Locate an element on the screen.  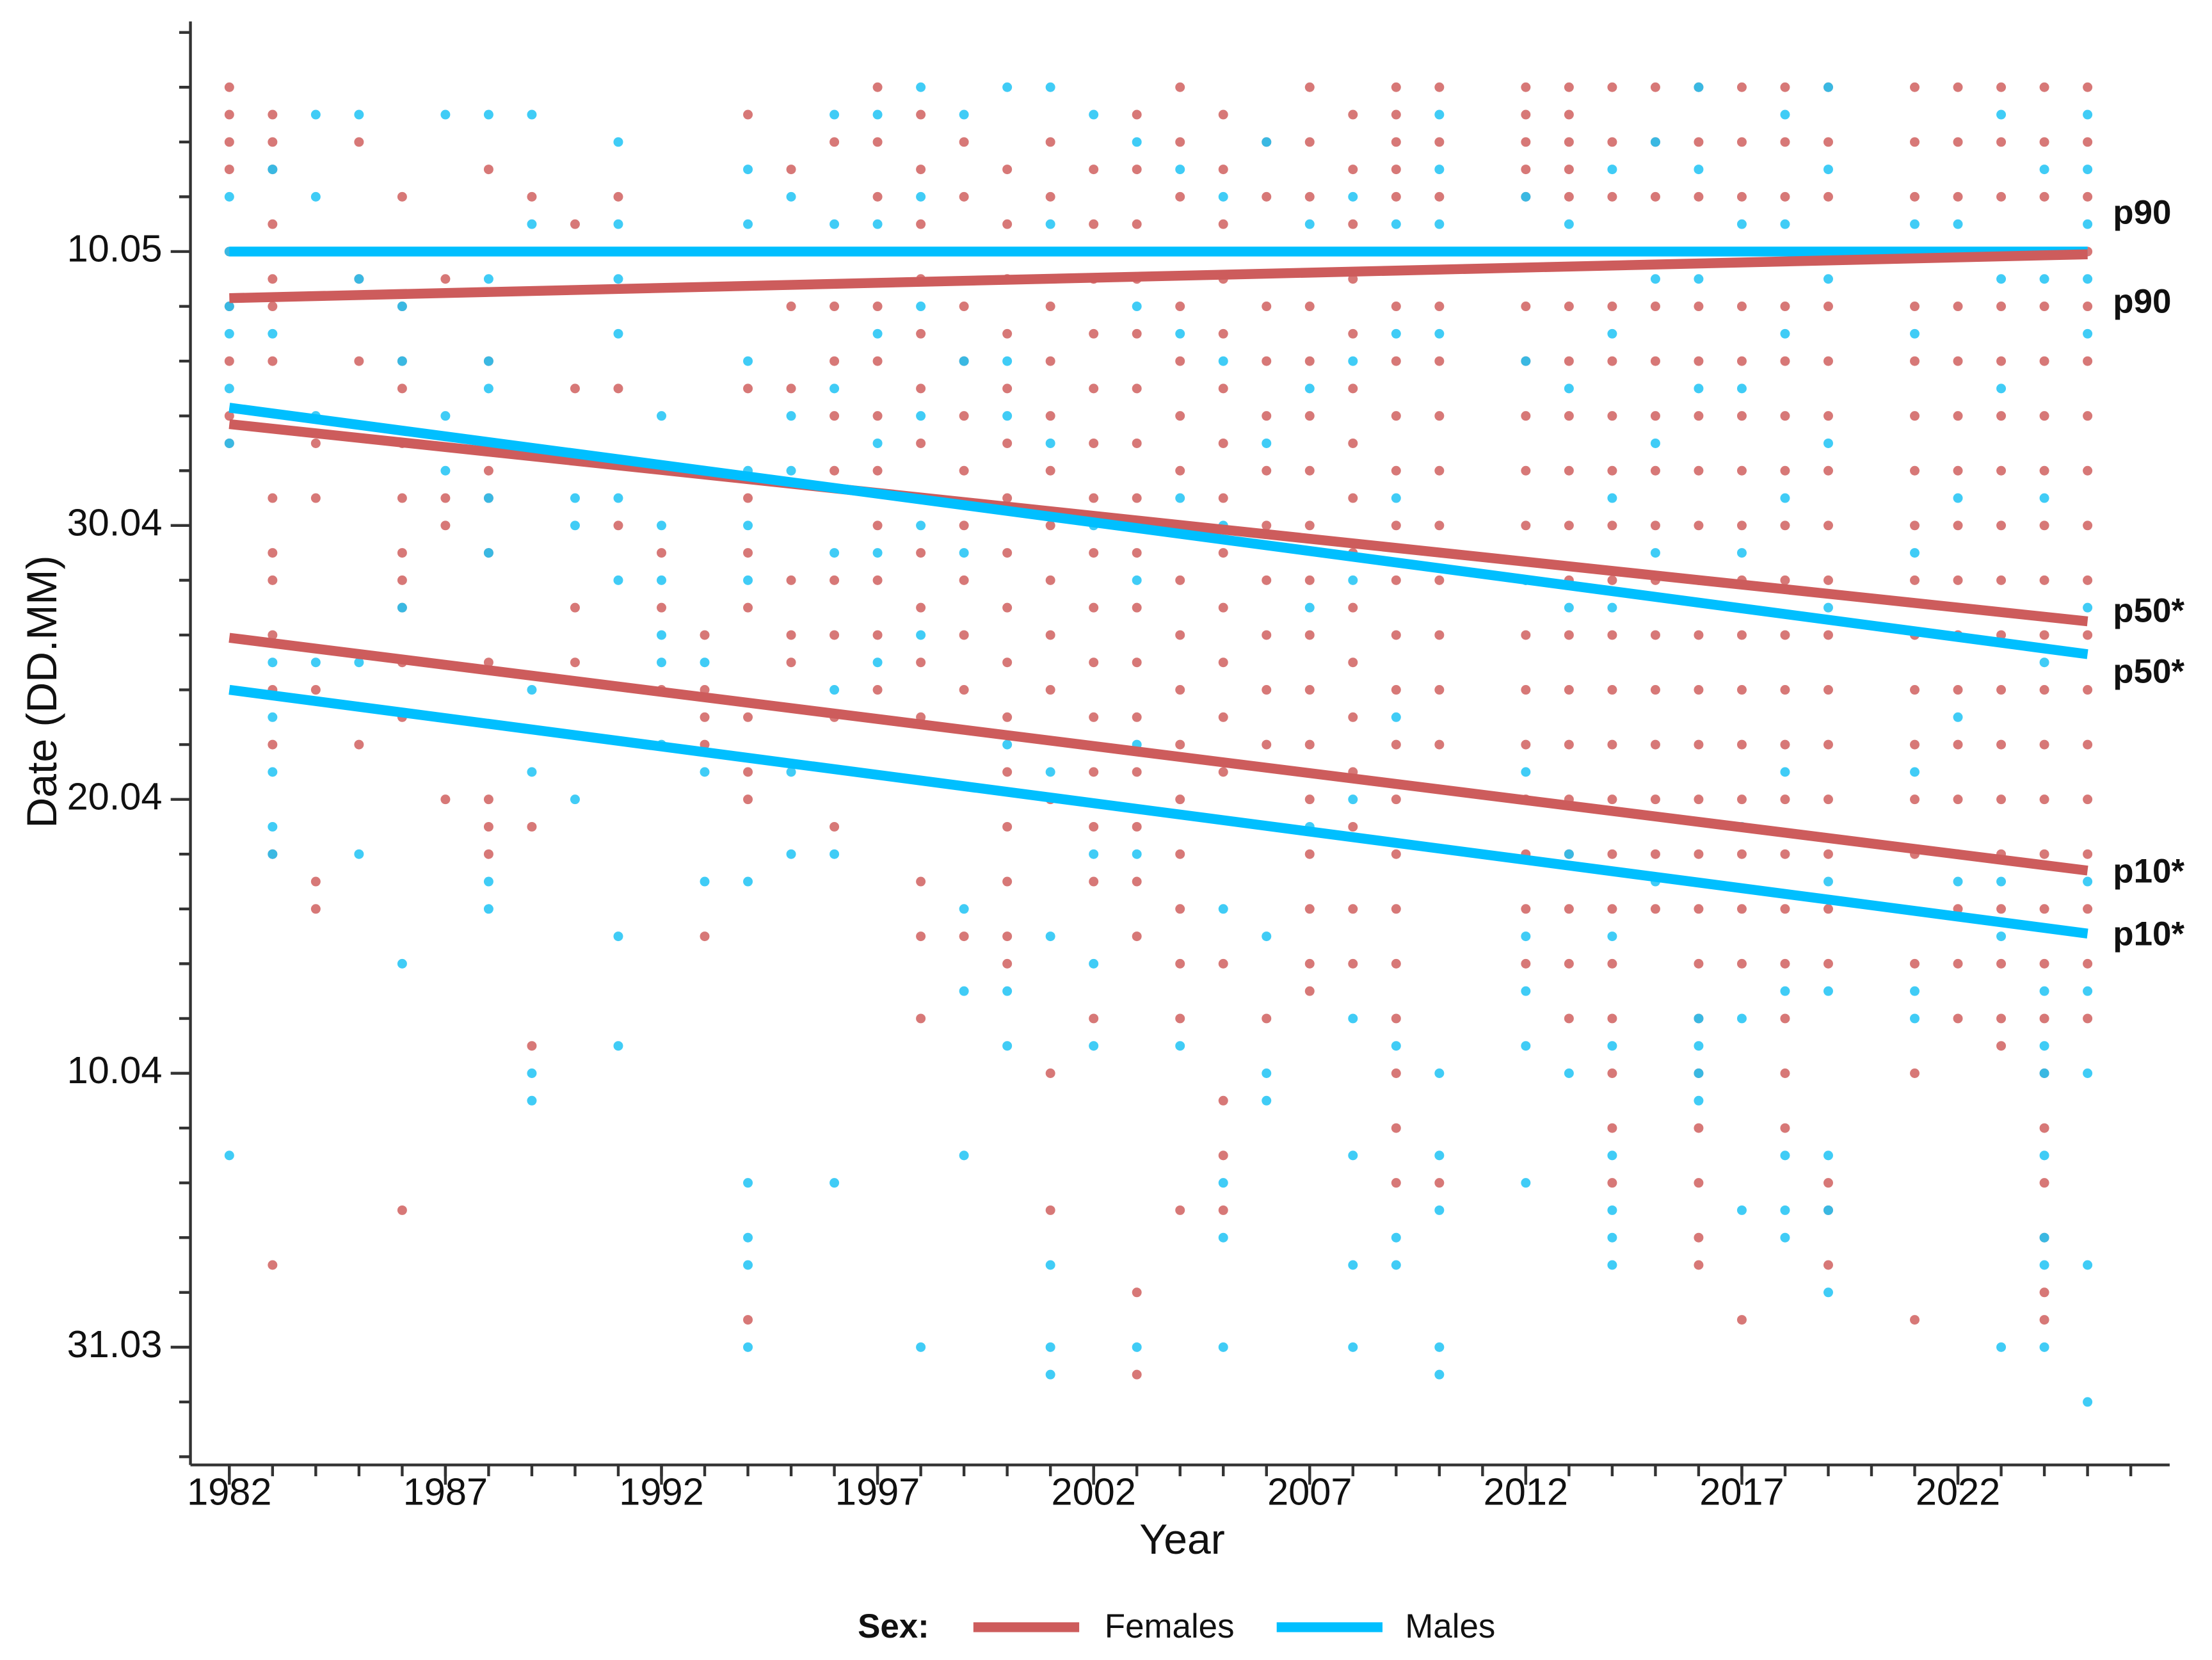
y-tick-label: 10.04 is located at coordinates (115, 1070).